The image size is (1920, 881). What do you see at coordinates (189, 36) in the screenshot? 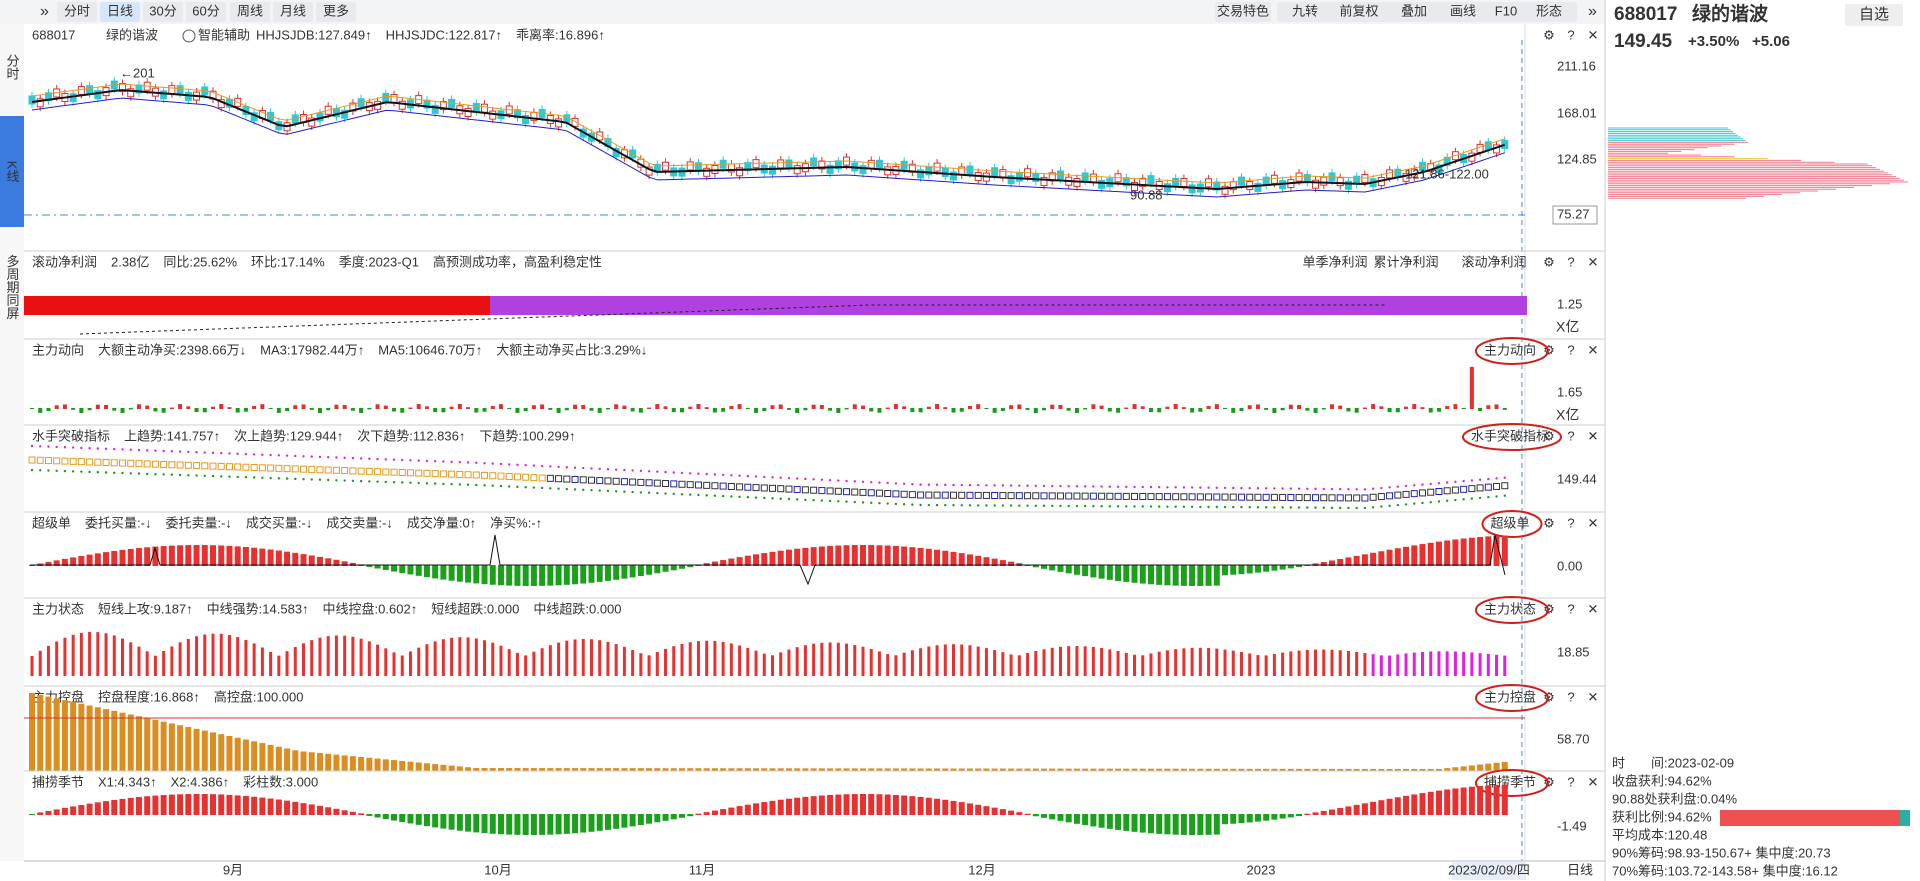
I see `assist-icon` at bounding box center [189, 36].